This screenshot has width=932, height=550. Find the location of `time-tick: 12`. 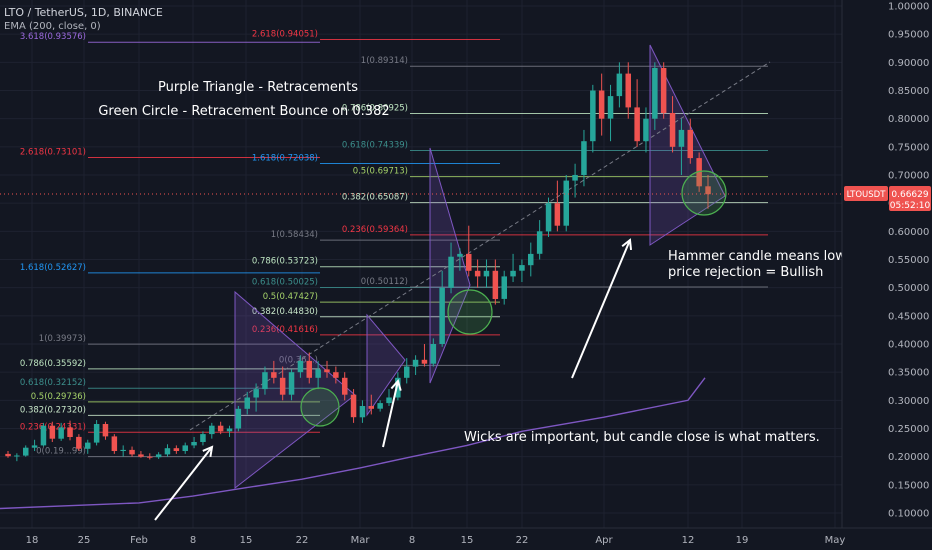

time-tick: 12 is located at coordinates (688, 540).